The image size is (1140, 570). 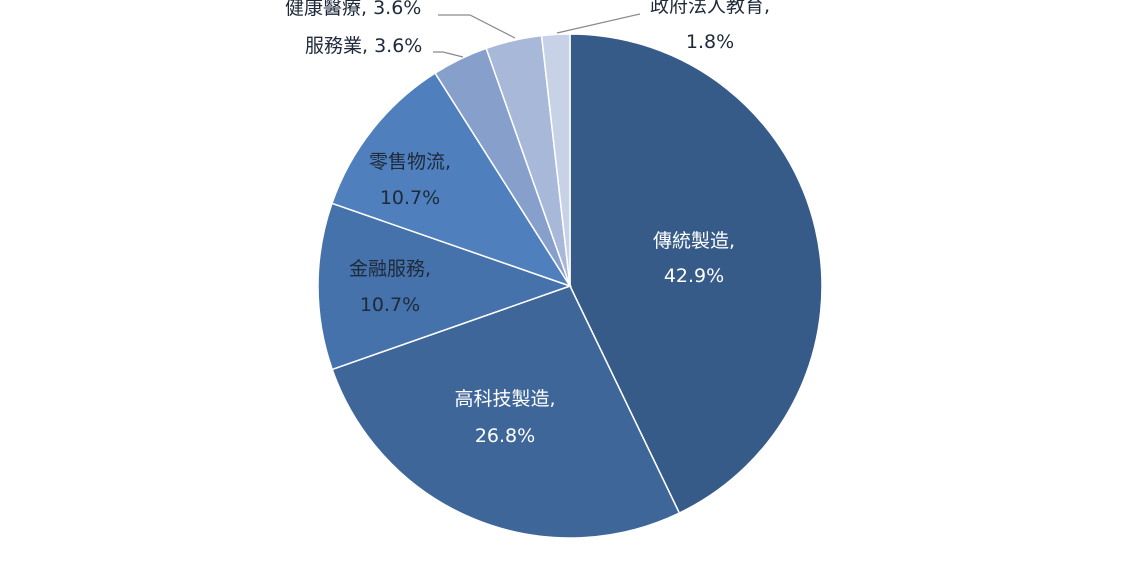 I want to click on slice-label-value: 1.8%, so click(x=710, y=42).